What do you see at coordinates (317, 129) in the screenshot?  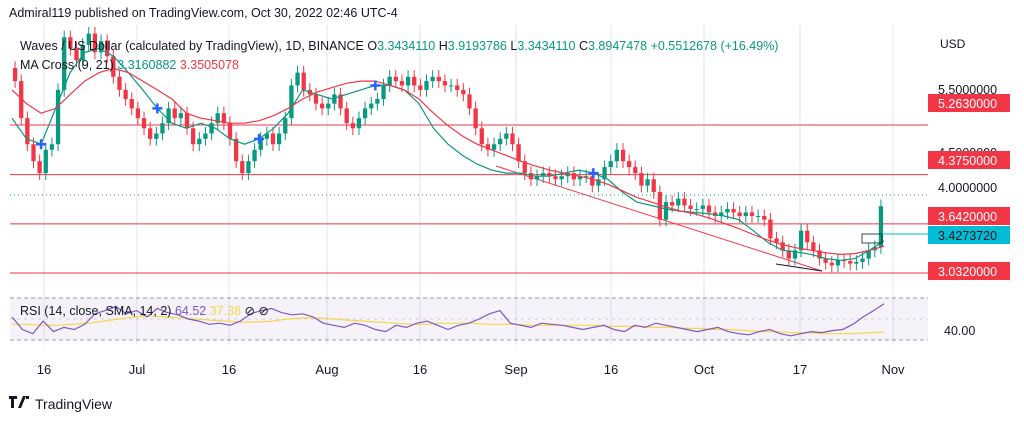 I see `ma-cross-markers` at bounding box center [317, 129].